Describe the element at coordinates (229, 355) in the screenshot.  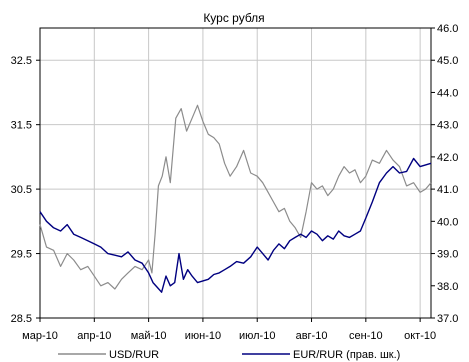
I see `legend: USD/RUR EUR/RUR (прав. шк.)` at that location.